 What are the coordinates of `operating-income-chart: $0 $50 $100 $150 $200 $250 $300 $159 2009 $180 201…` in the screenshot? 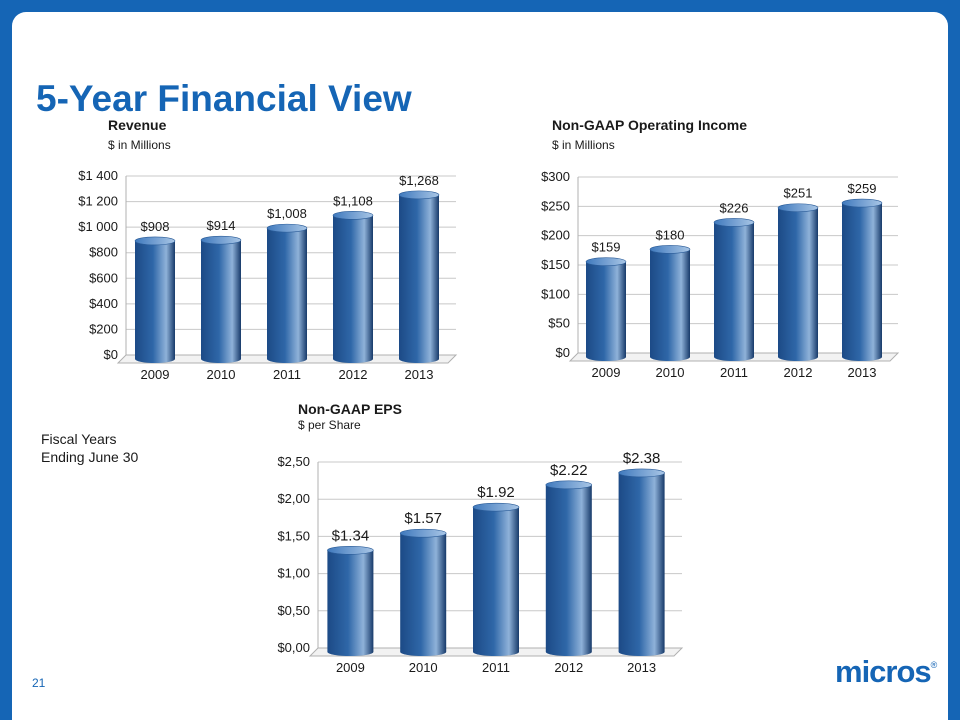 It's located at (720, 274).